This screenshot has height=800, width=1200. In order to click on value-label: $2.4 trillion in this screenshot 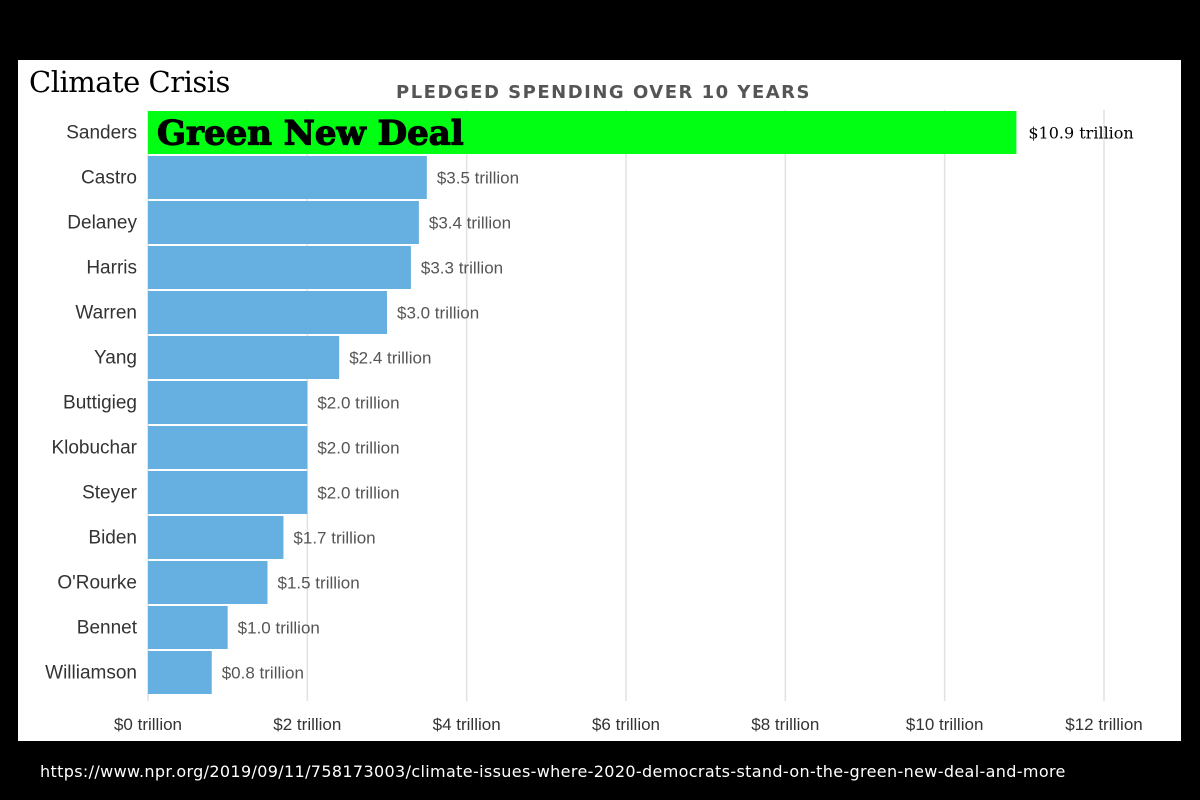, I will do `click(390, 358)`.